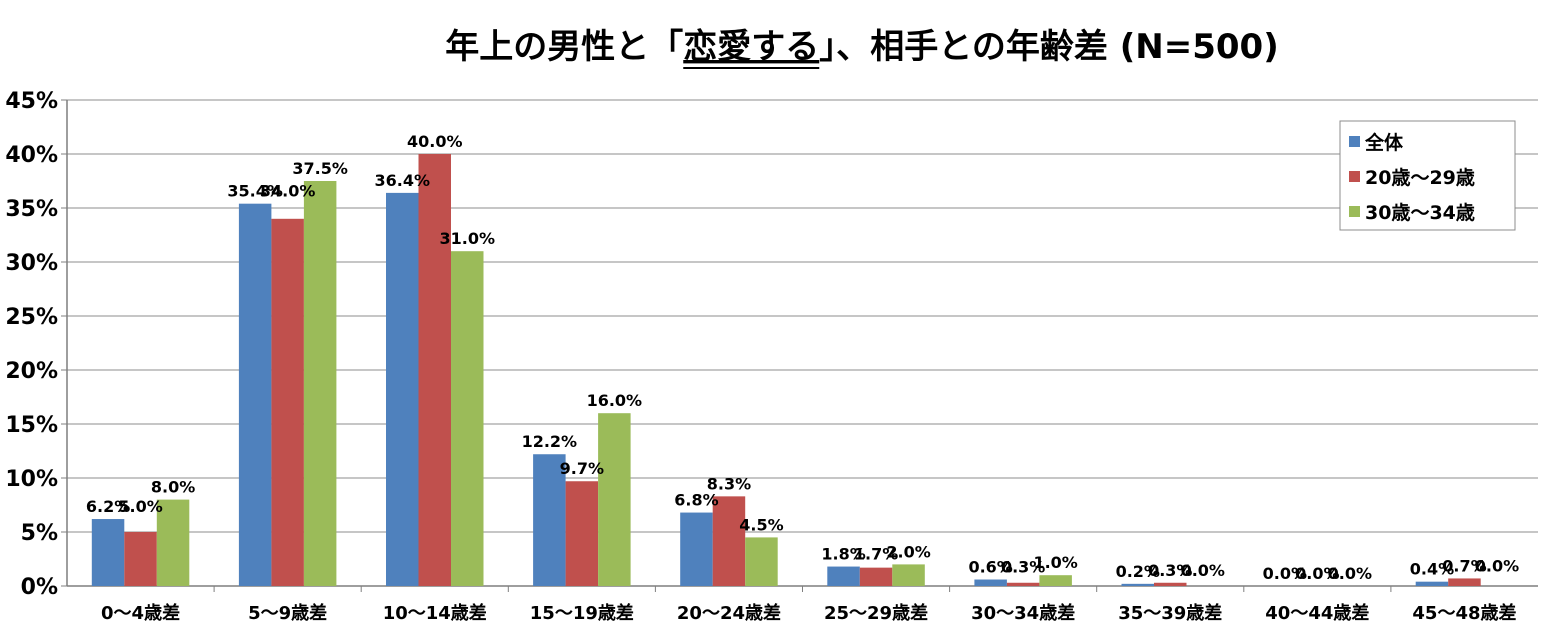  Describe the element at coordinates (1317, 613) in the screenshot. I see `x-category-label: 40～44歳差` at that location.